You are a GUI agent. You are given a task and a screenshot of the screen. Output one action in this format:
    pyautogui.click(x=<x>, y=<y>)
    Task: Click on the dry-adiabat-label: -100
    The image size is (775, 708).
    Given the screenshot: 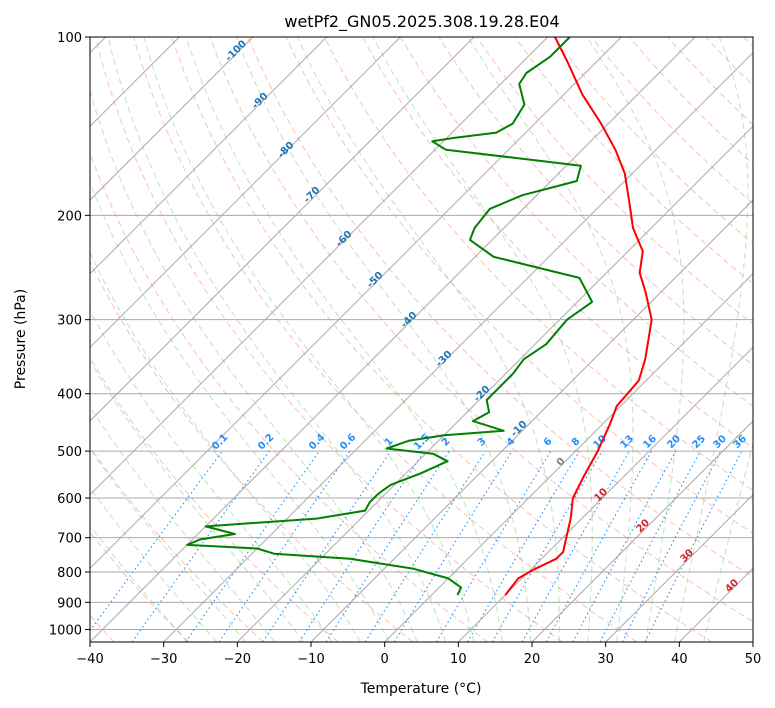 What is the action you would take?
    pyautogui.click(x=236, y=51)
    